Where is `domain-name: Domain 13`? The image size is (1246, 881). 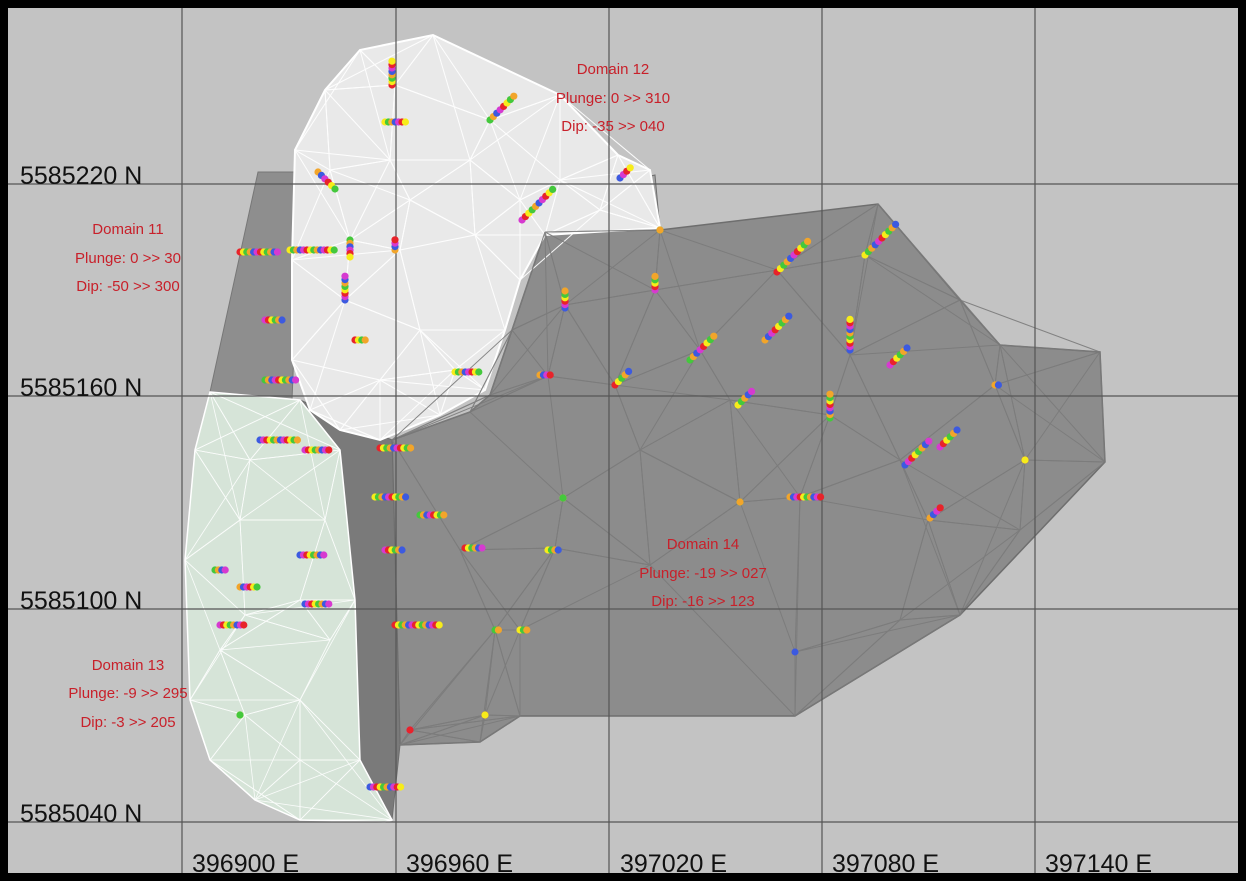 domain-name: Domain 13 is located at coordinates (128, 665).